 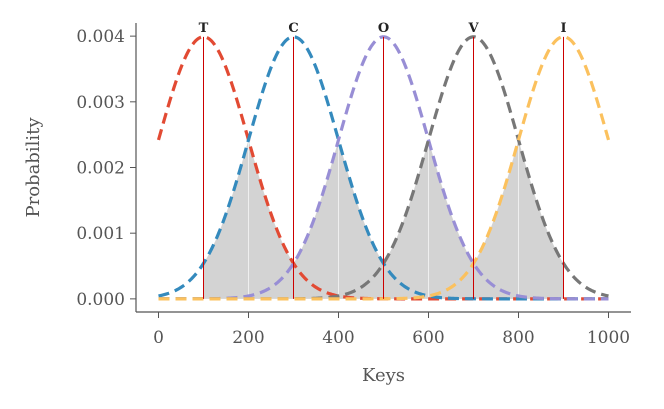 What do you see at coordinates (293, 28) in the screenshot?
I see `marker-label: C` at bounding box center [293, 28].